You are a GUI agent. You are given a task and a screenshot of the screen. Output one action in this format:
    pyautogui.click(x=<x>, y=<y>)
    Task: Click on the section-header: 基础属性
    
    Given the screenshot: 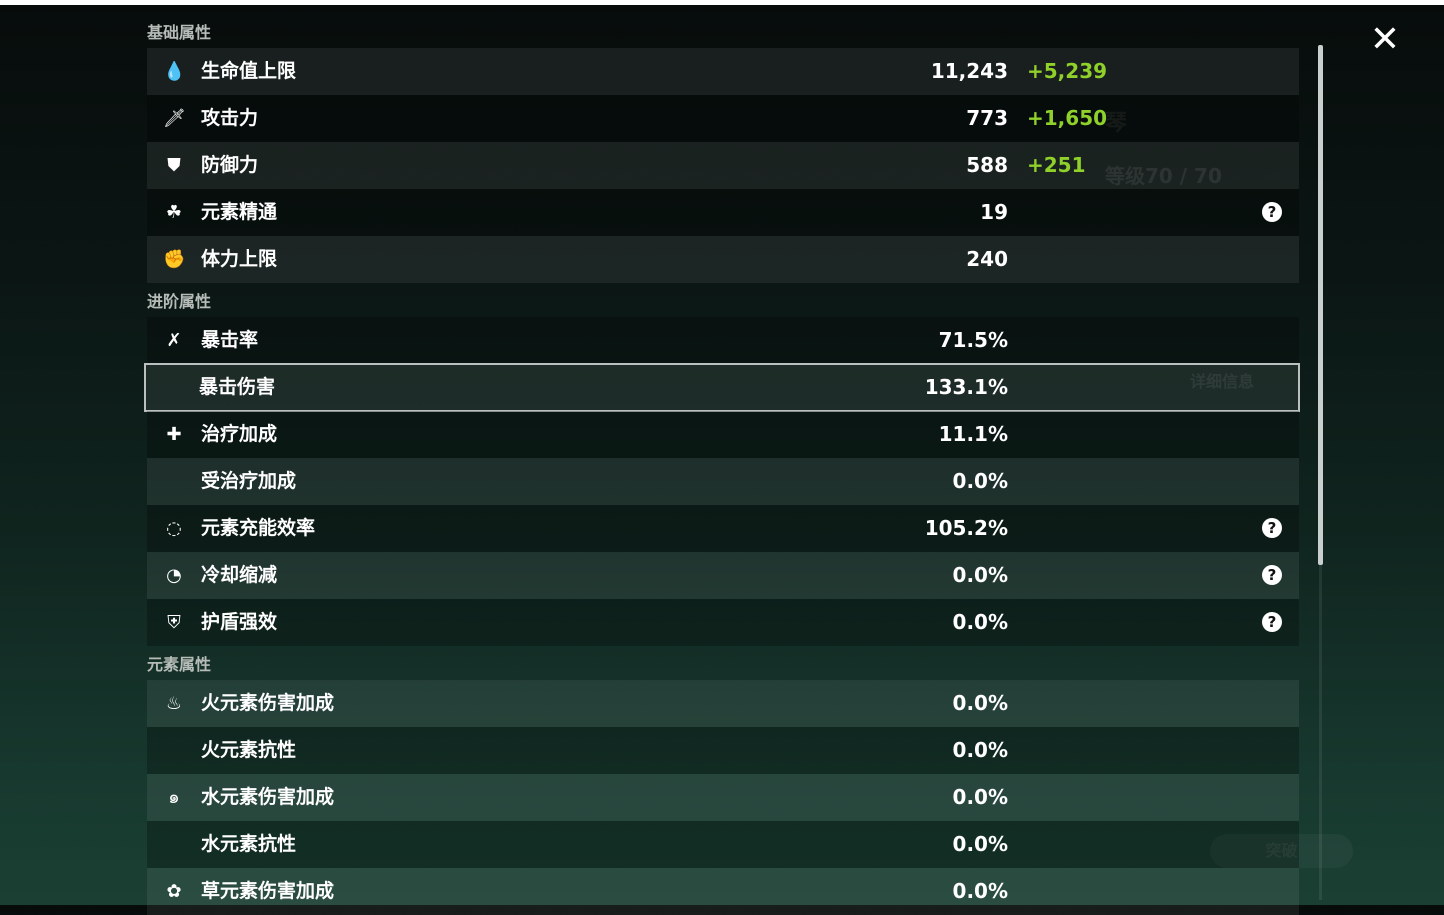 What is the action you would take?
    pyautogui.click(x=179, y=32)
    